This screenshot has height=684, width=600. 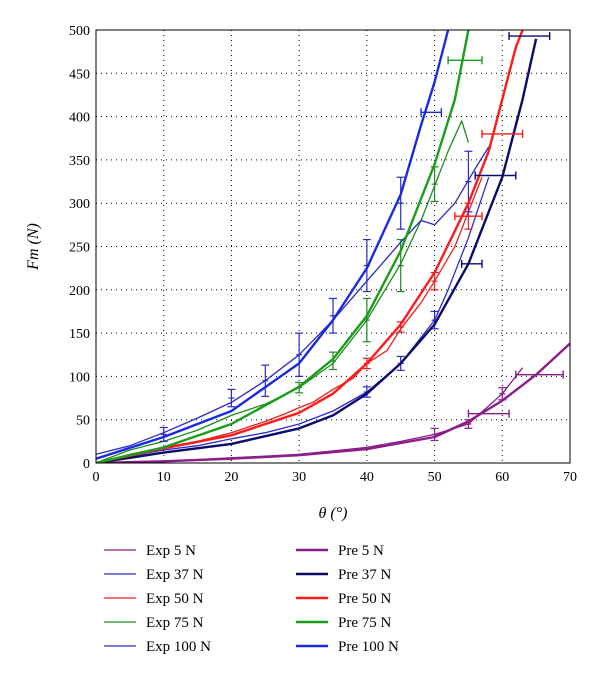 What do you see at coordinates (178, 647) in the screenshot?
I see `legend-label: Exp 100 N` at bounding box center [178, 647].